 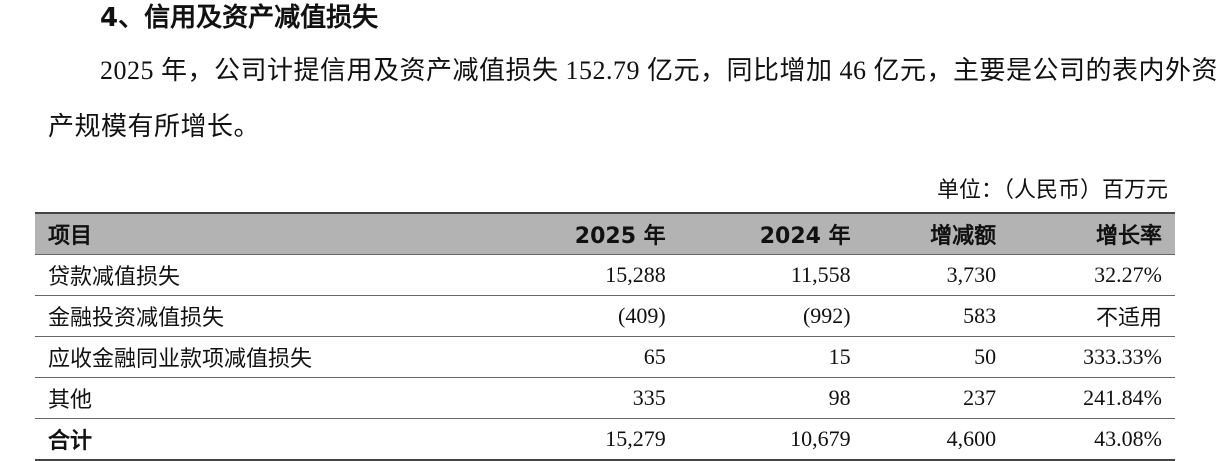 What do you see at coordinates (180, 358) in the screenshot?
I see `row-label: 应收金融同业款项减值损失` at bounding box center [180, 358].